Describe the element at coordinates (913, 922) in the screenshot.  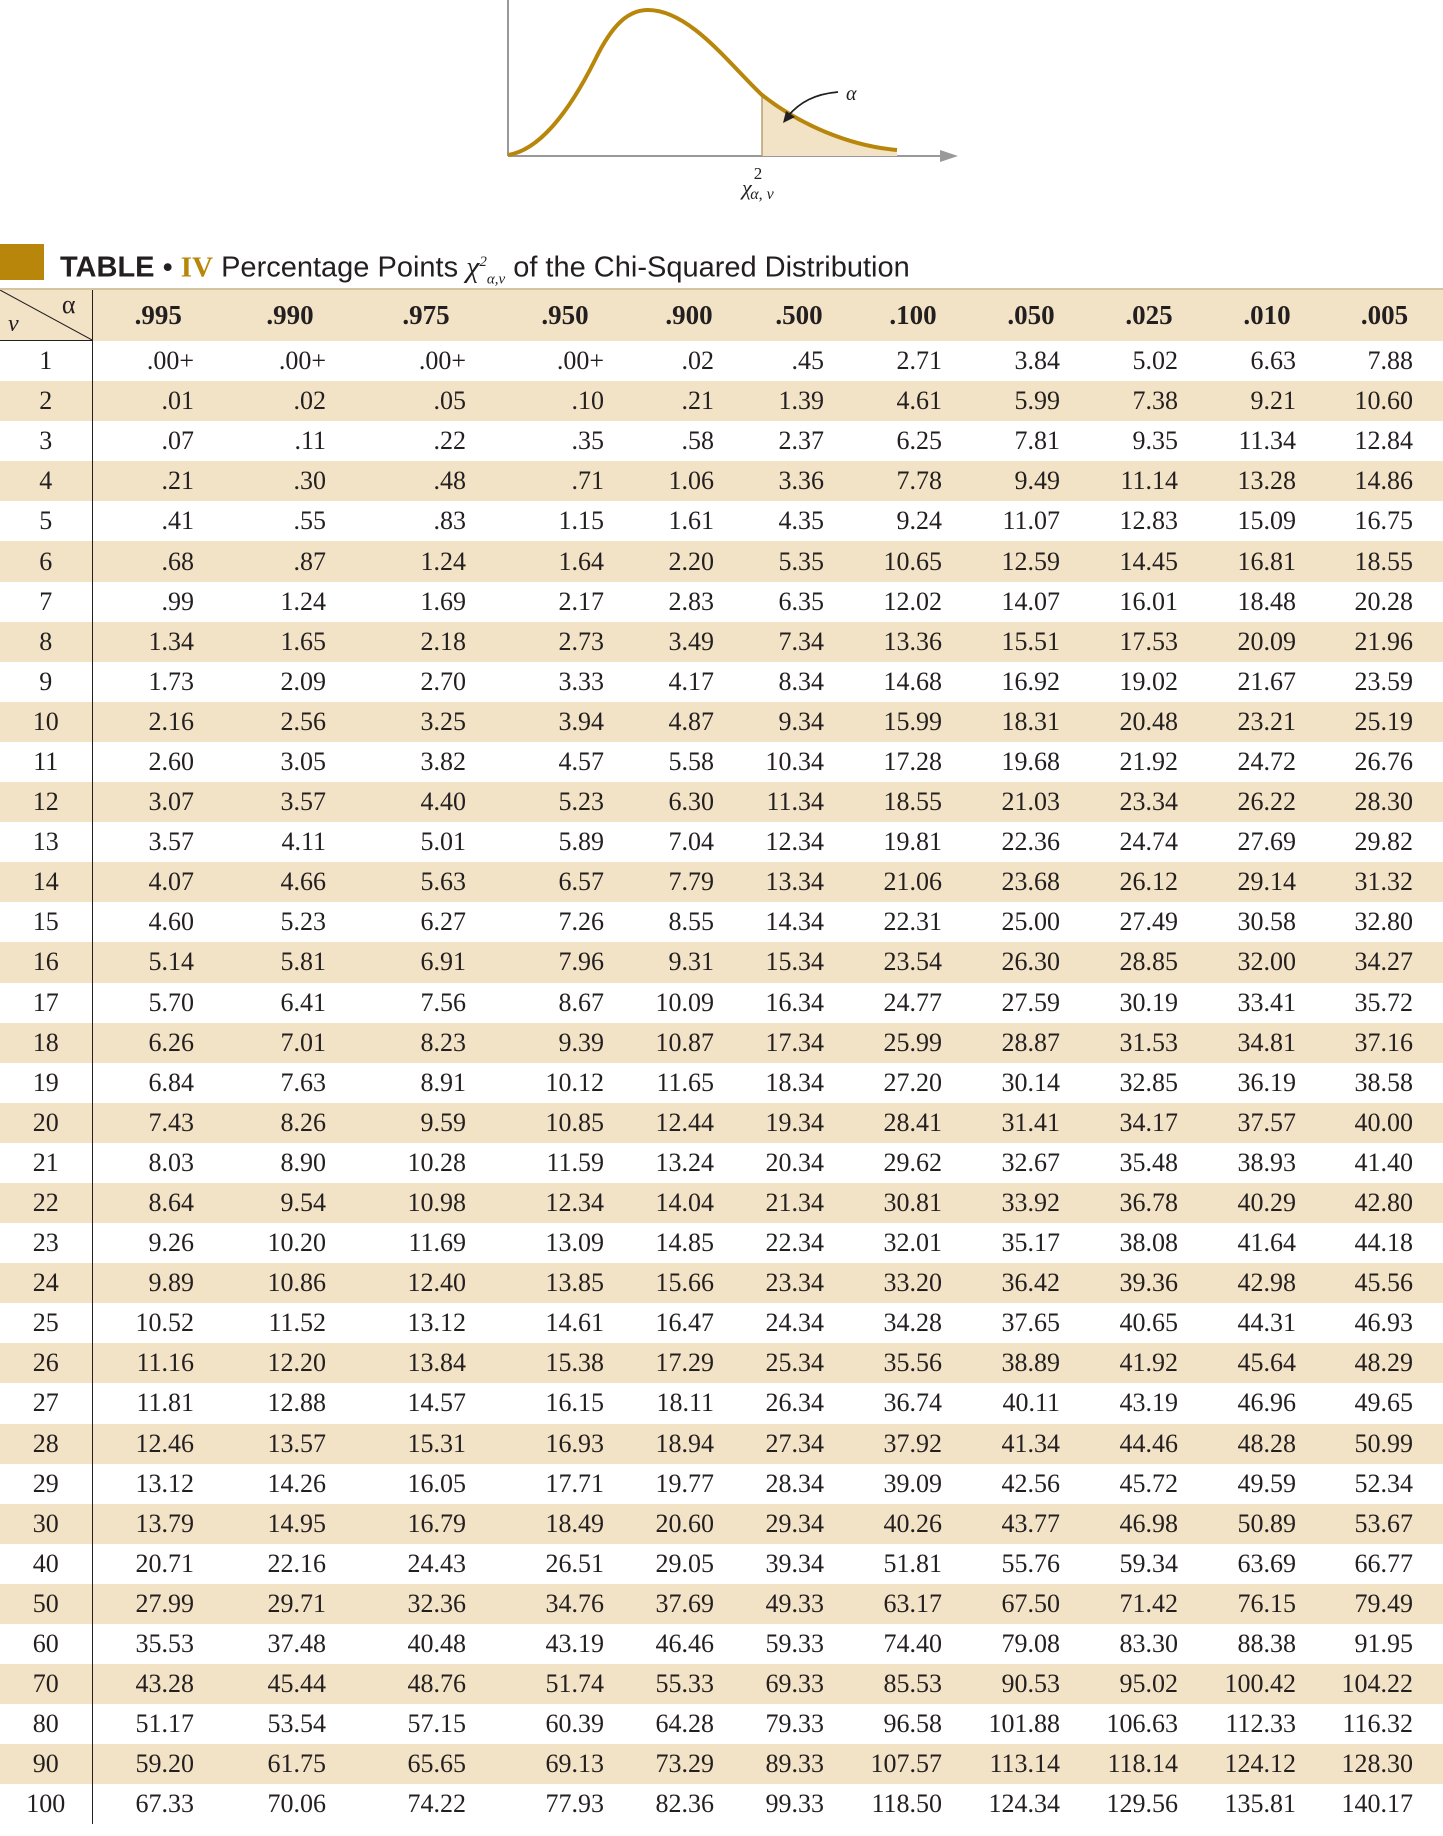
I see `percentage-point-cell: 22.31` at that location.